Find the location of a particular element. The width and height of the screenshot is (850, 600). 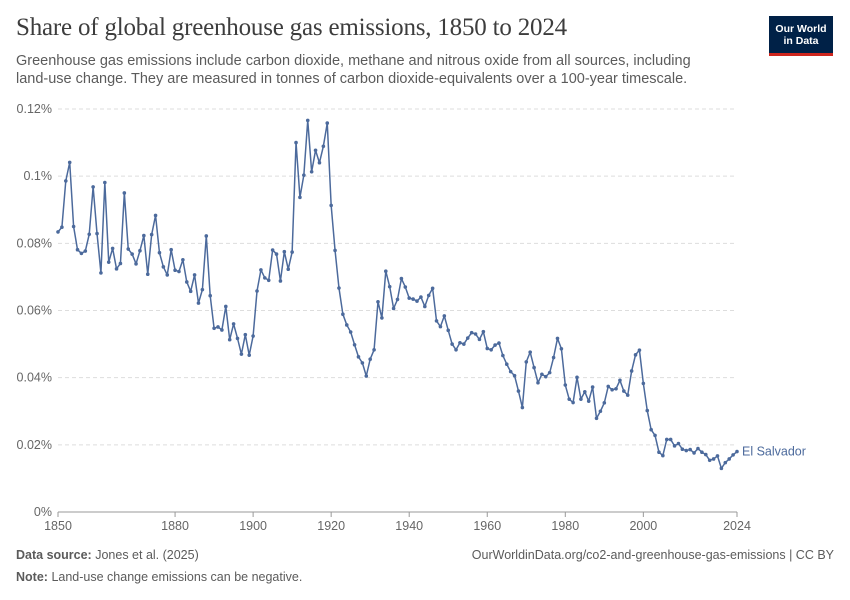

y-tick-label: 0.08% is located at coordinates (34, 243).